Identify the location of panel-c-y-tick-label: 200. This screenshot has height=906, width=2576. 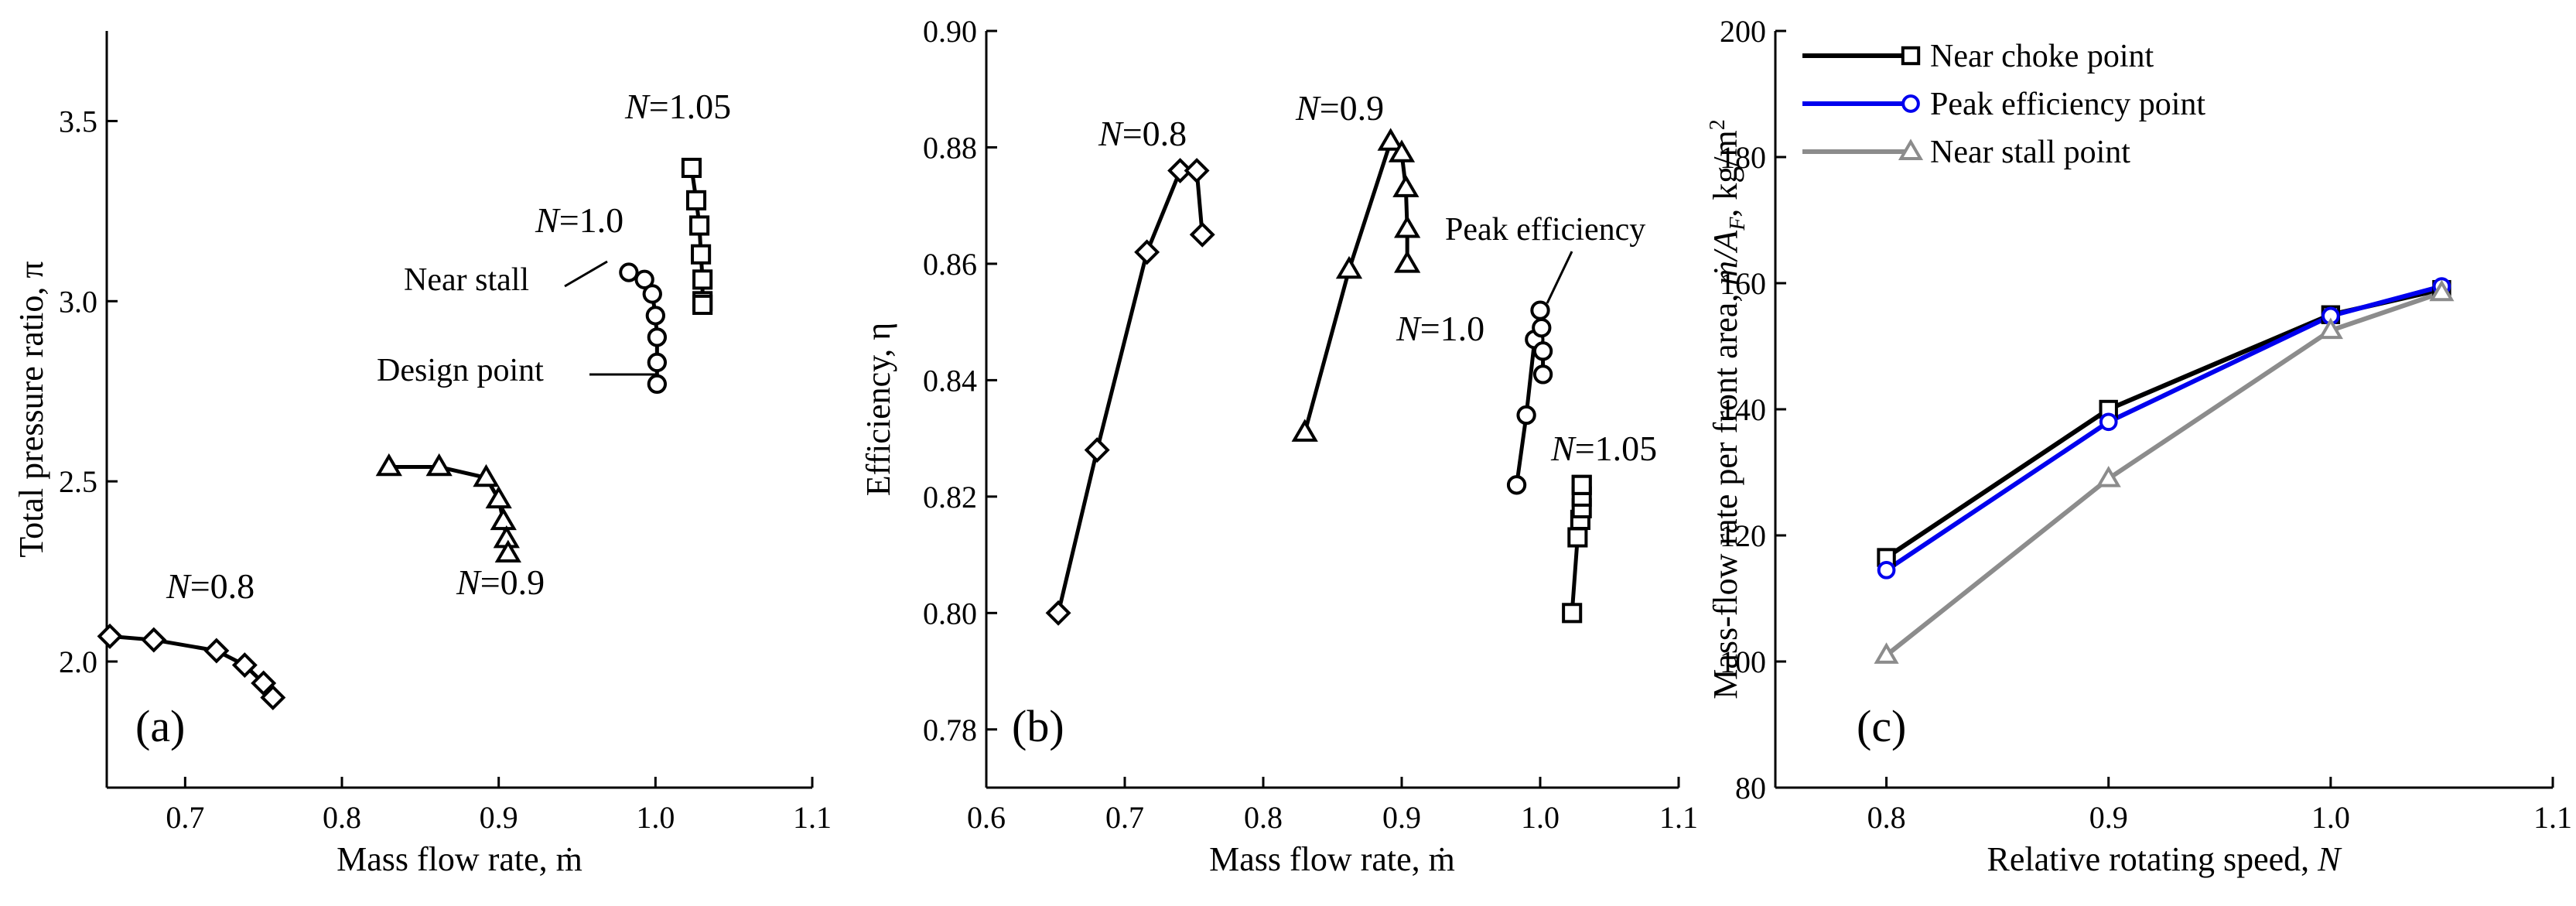
(1743, 31).